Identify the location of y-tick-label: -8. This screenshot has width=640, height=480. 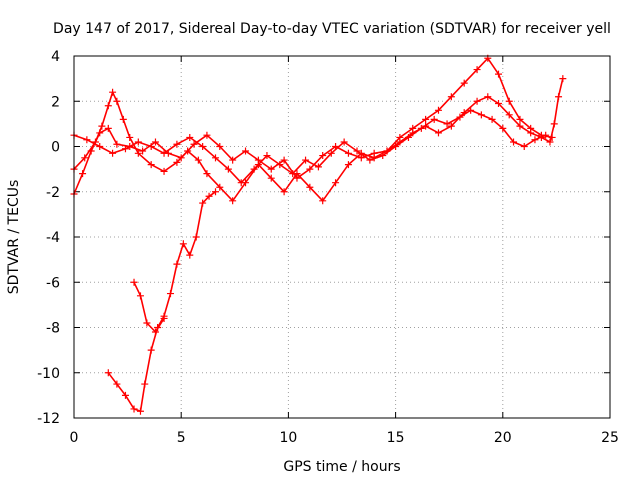
(53, 329).